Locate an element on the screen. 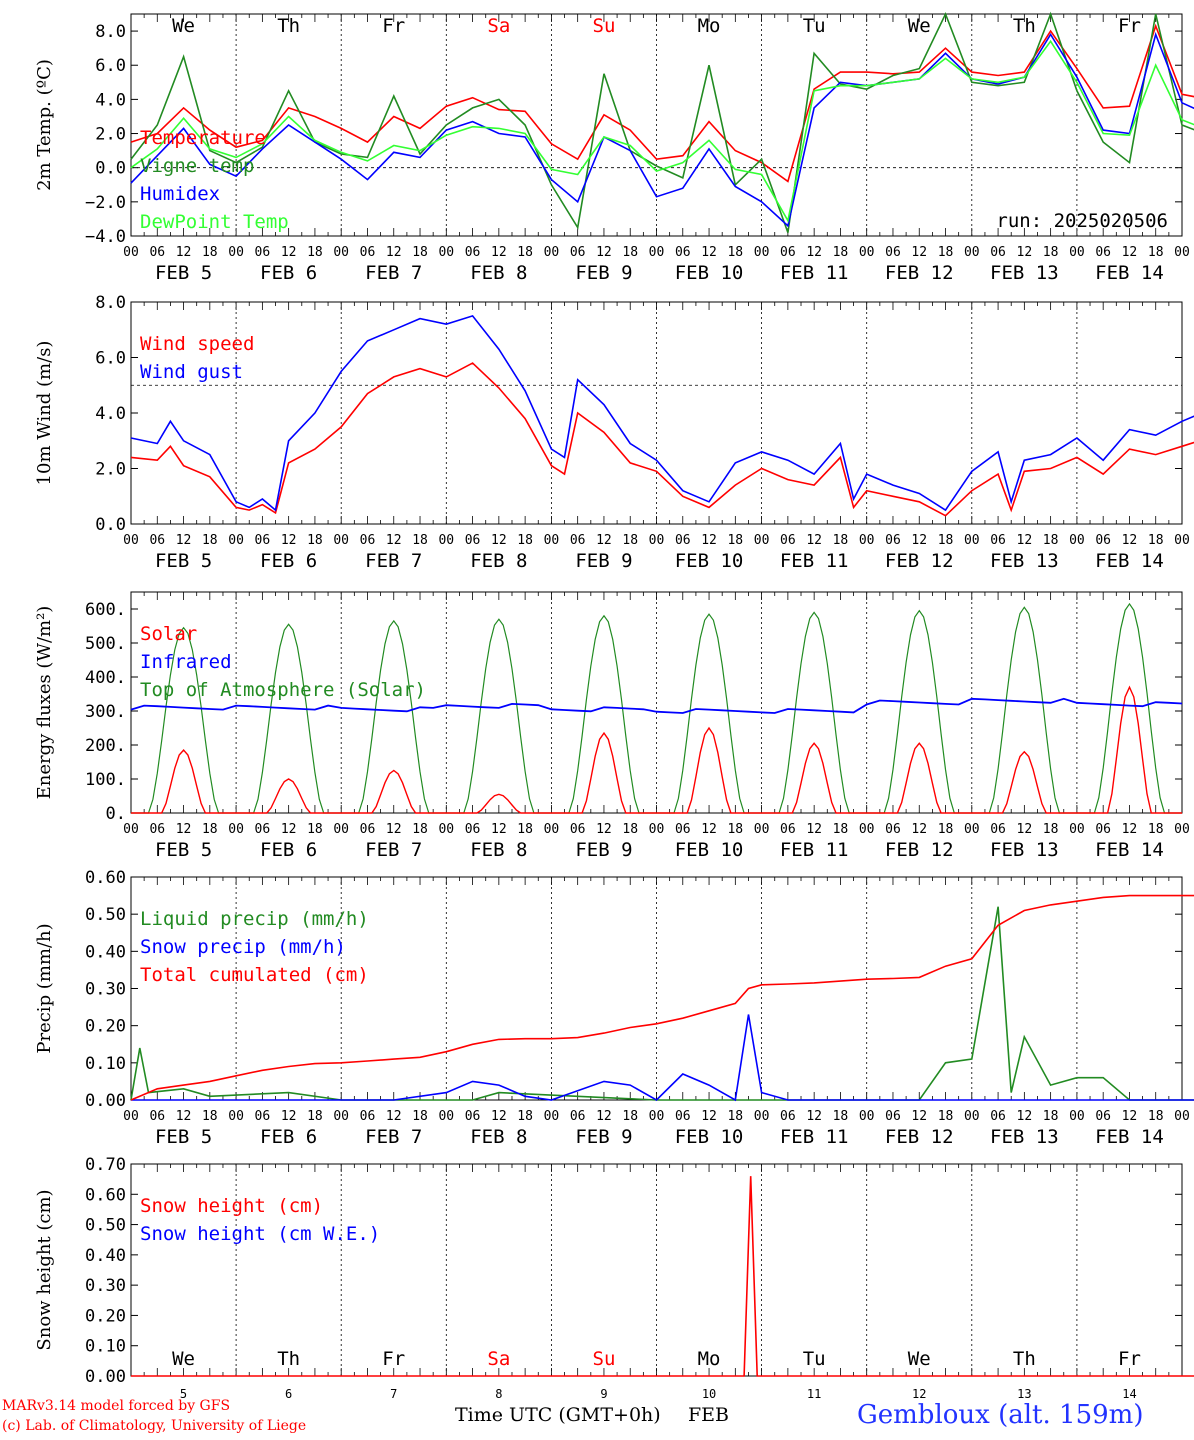 This screenshot has width=1194, height=1440. day-number: 6 is located at coordinates (288, 1394).